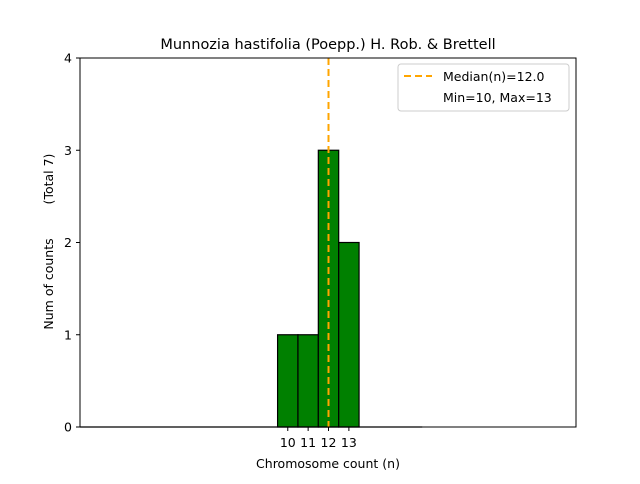 The image size is (640, 484). I want to click on legend-box, so click(483, 87).